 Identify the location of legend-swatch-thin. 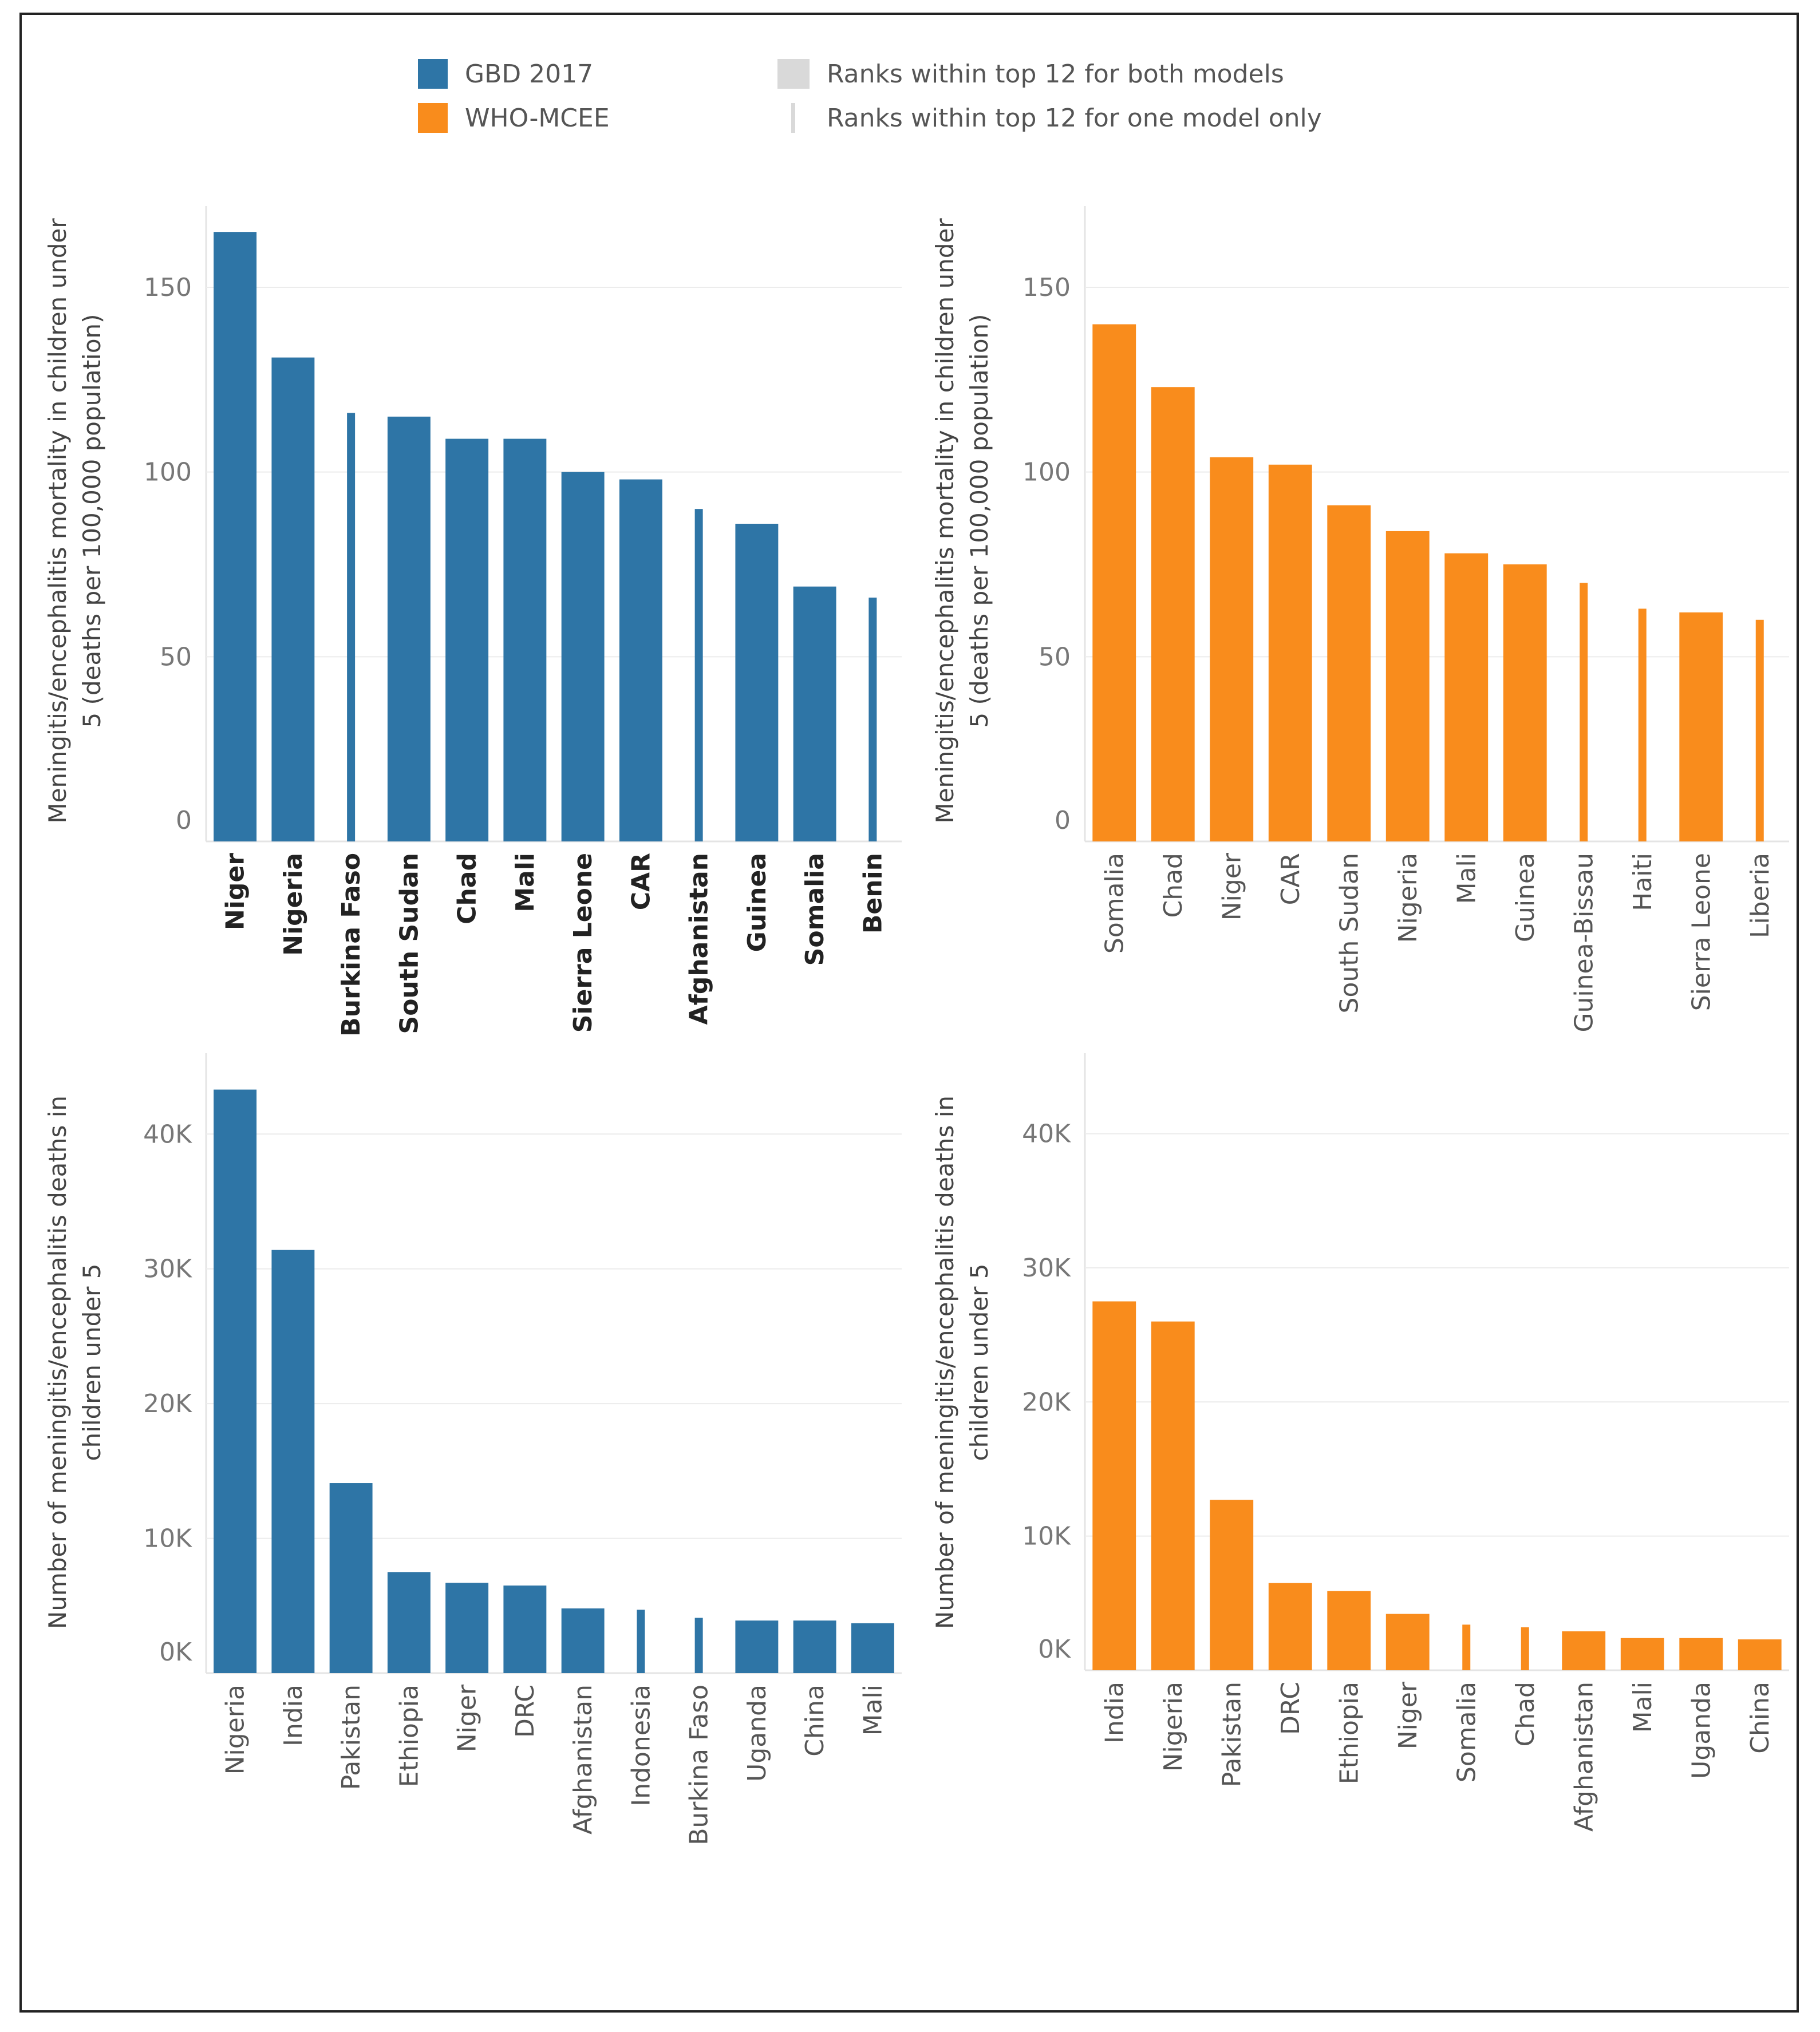
(793, 118).